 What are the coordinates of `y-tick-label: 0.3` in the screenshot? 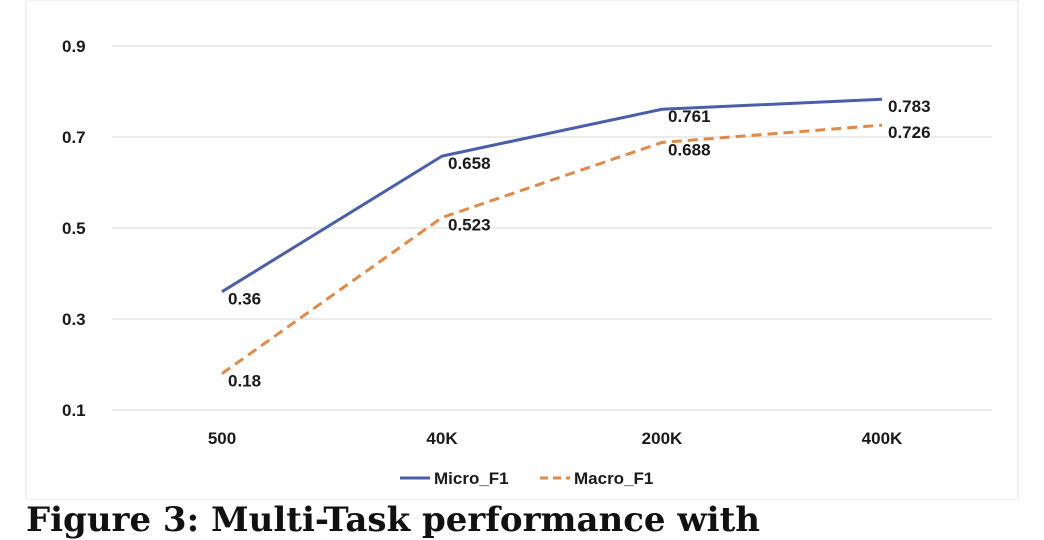 It's located at (74, 319).